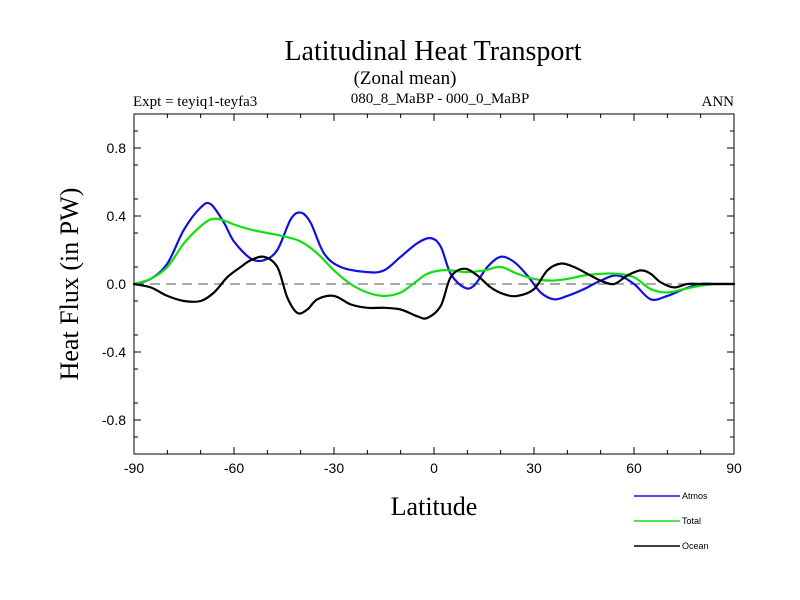 The width and height of the screenshot is (800, 600). Describe the element at coordinates (695, 496) in the screenshot. I see `legend-label-atmos: Atmos` at that location.